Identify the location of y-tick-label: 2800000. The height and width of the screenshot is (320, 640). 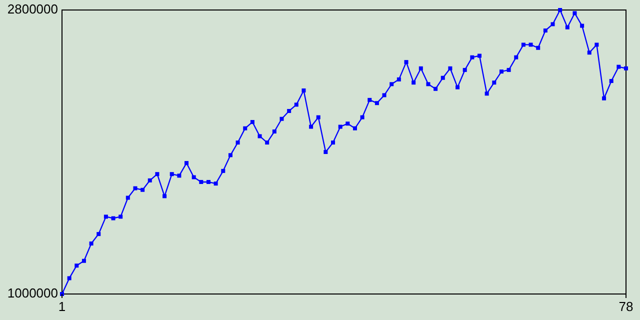
(32, 8).